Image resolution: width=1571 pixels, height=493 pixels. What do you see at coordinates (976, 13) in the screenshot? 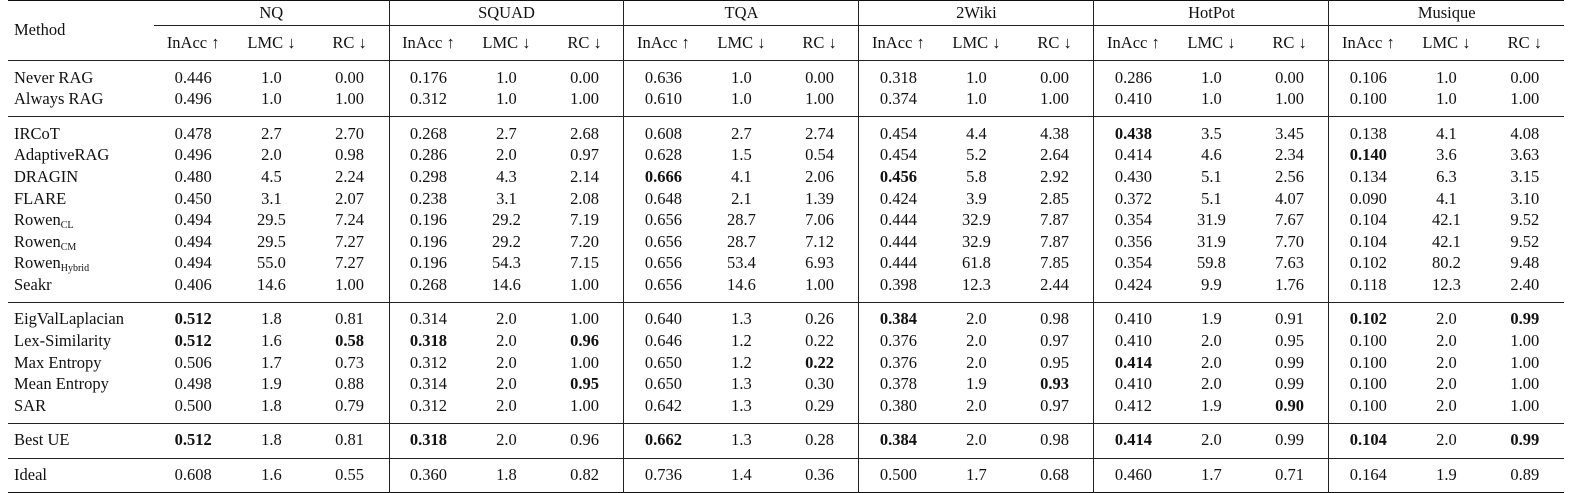
I see `dataset-header: 2Wiki` at bounding box center [976, 13].